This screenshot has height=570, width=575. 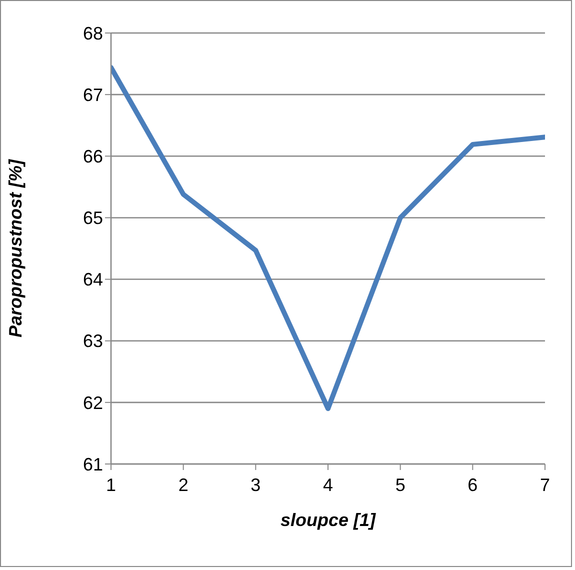 What do you see at coordinates (15, 248) in the screenshot?
I see `y-axis-title: Paropropustnost [%]` at bounding box center [15, 248].